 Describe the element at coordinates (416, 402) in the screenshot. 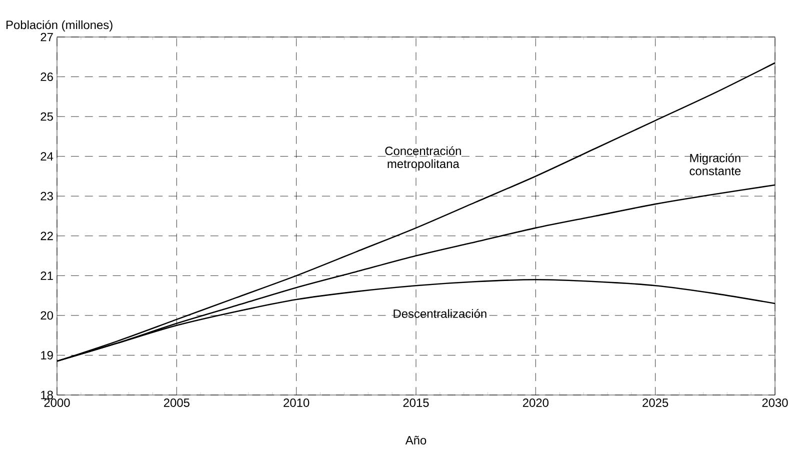

I see `x-tick-label: 2015` at that location.